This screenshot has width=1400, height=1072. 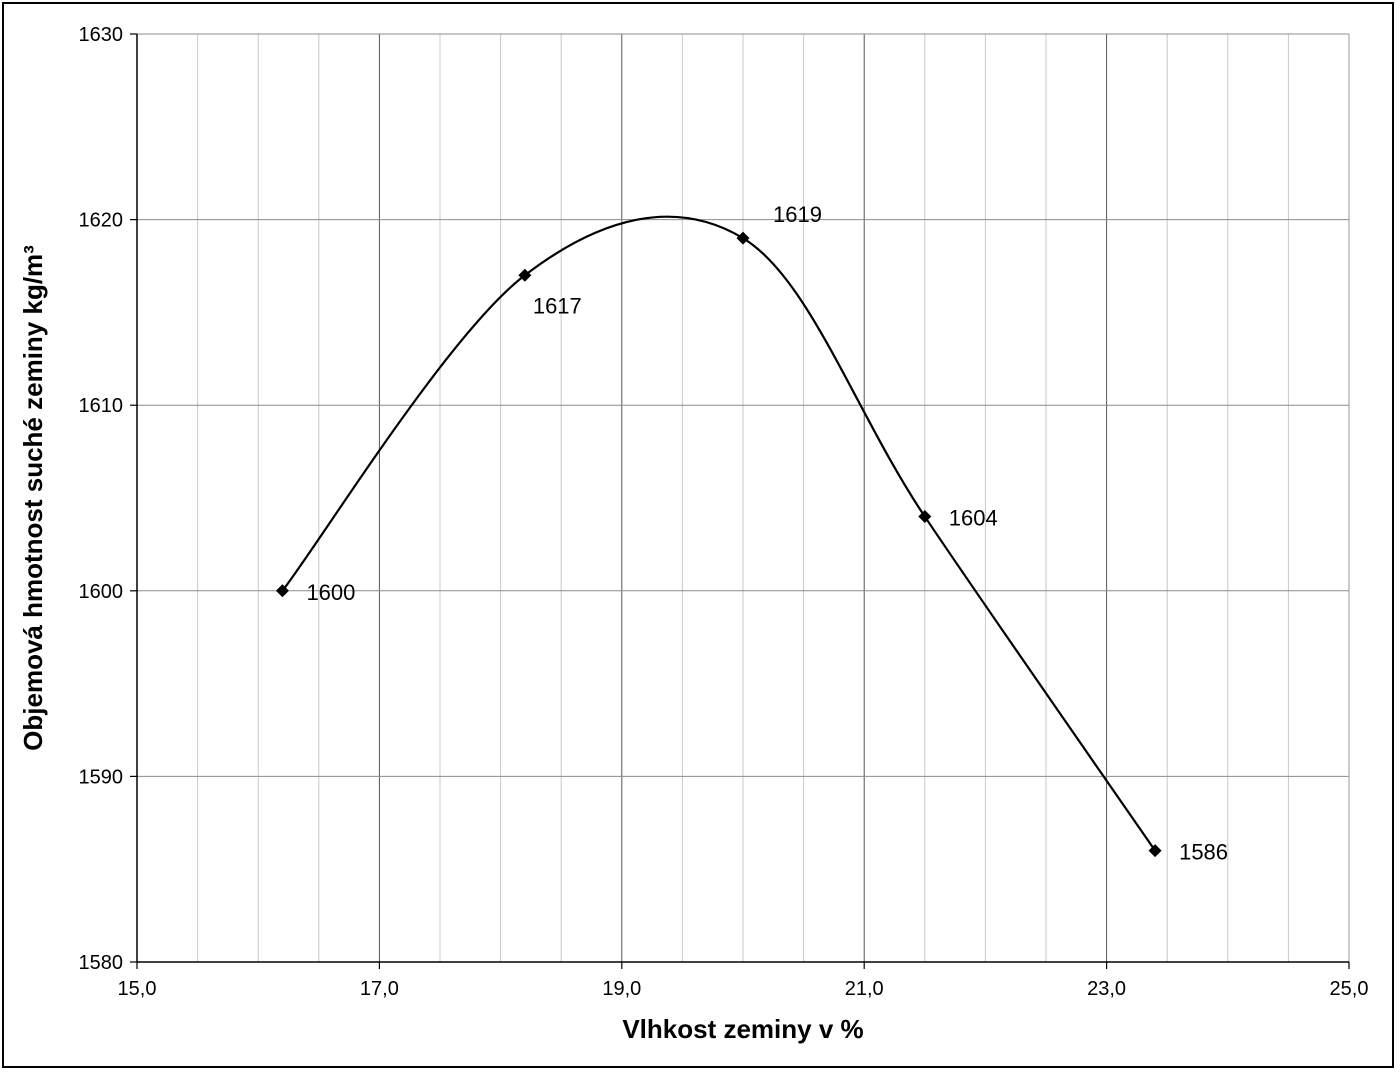 I want to click on x-tick-label: 15,0, so click(x=137, y=989).